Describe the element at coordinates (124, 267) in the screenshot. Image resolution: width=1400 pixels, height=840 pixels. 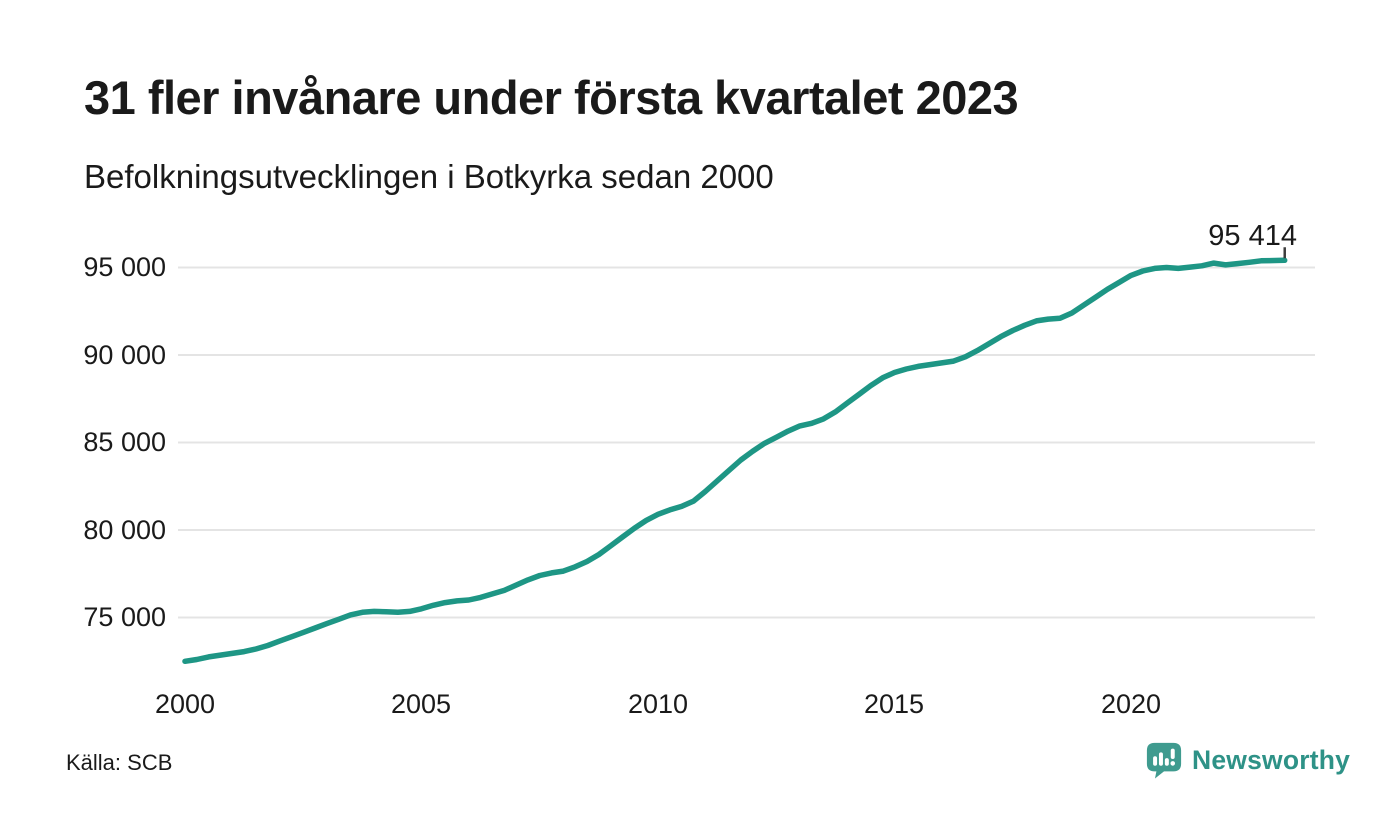
I see `y-tick-label: 95 000` at that location.